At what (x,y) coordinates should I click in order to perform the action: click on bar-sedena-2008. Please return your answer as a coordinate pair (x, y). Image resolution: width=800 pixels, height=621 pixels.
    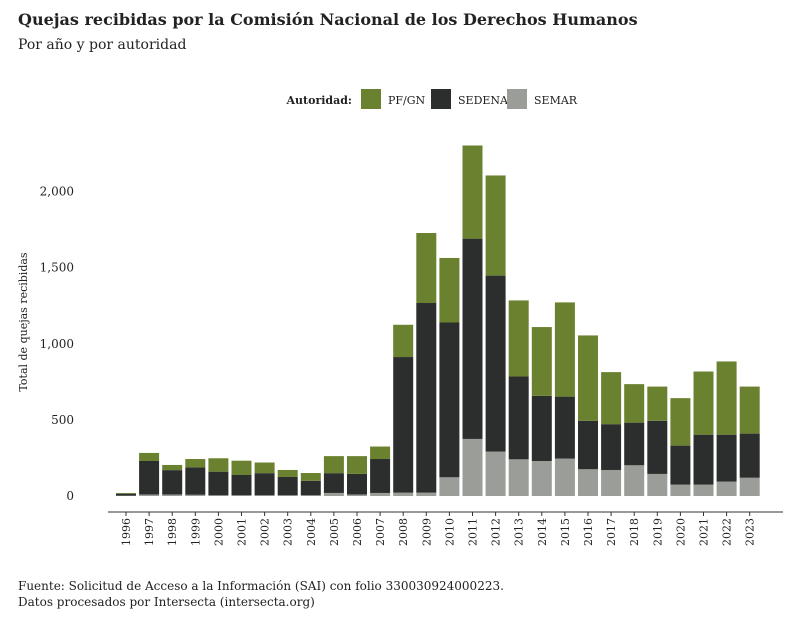
    Looking at the image, I should click on (403, 425).